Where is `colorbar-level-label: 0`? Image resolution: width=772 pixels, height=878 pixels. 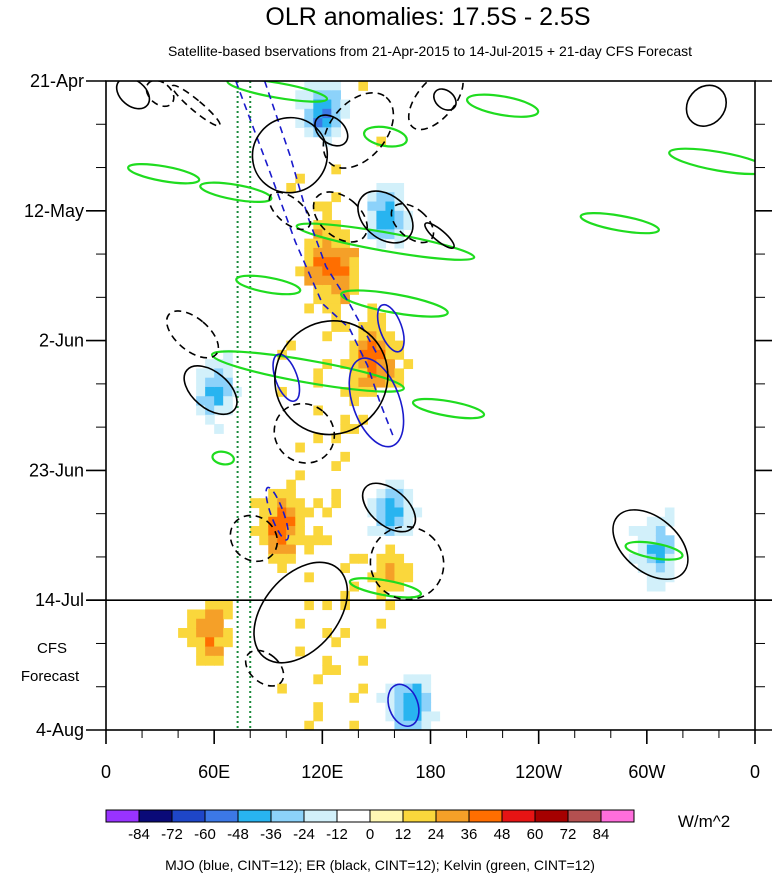 colorbar-level-label: 0 is located at coordinates (370, 834).